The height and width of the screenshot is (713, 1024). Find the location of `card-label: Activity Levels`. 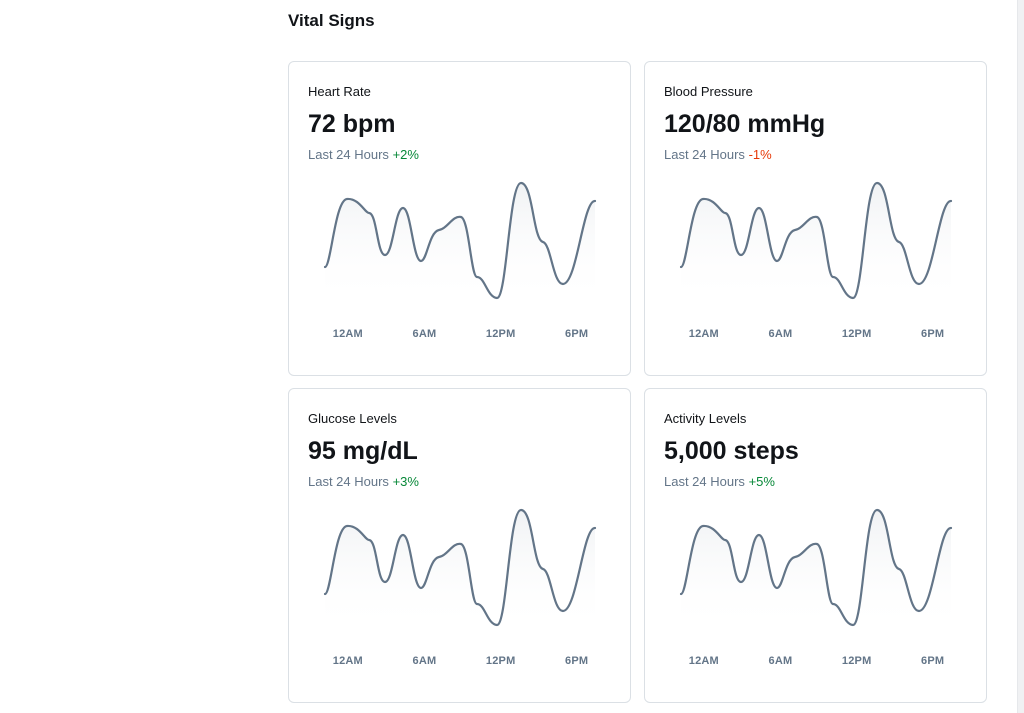

card-label: Activity Levels is located at coordinates (705, 418).